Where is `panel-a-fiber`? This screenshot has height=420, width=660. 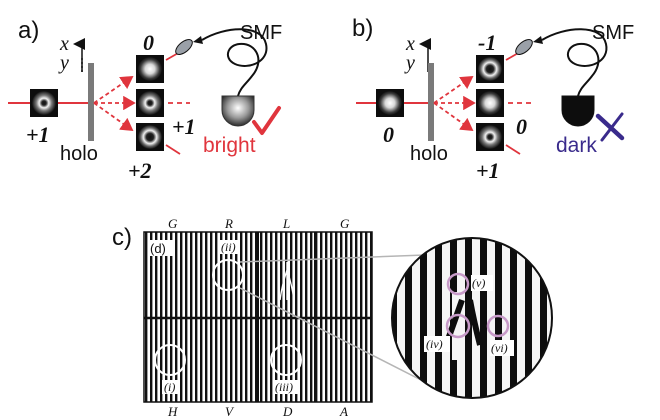
panel-a-fiber is located at coordinates (234, 62).